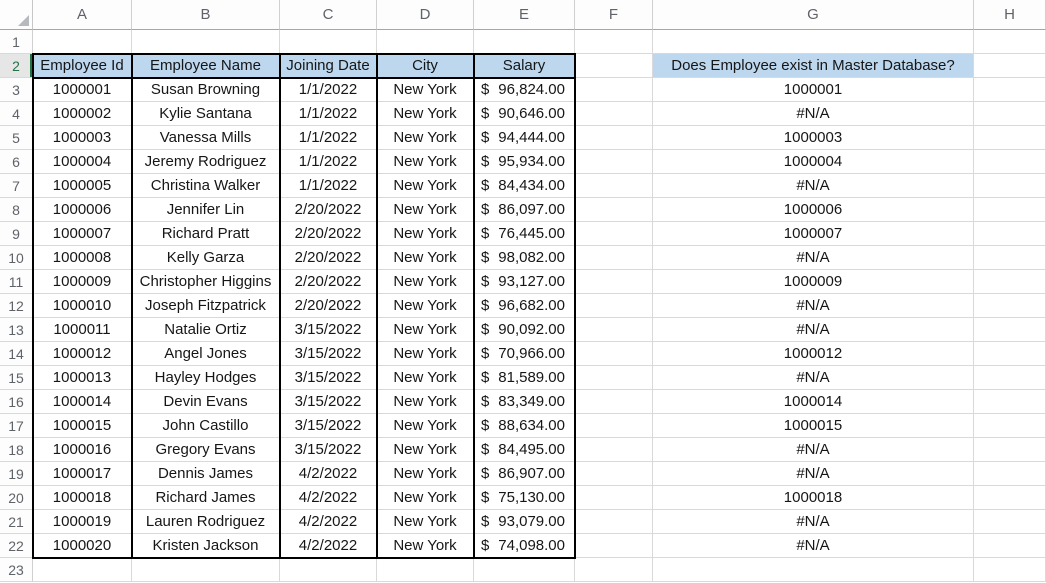 This screenshot has height=583, width=1046. What do you see at coordinates (1010, 498) in the screenshot?
I see `cell-H20` at bounding box center [1010, 498].